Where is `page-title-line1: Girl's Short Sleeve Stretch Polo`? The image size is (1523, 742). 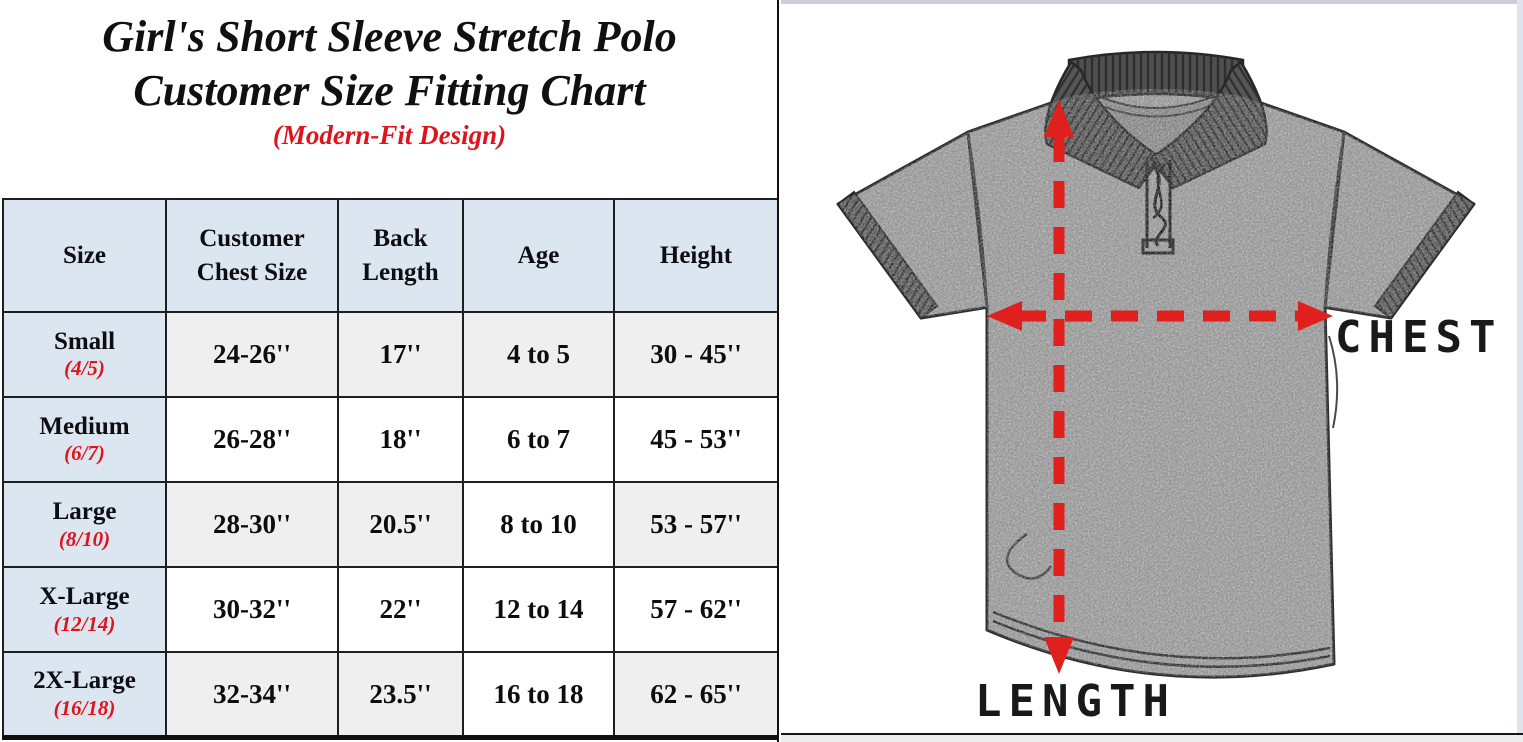
page-title-line1: Girl's Short Sleeve Stretch Polo is located at coordinates (389, 36).